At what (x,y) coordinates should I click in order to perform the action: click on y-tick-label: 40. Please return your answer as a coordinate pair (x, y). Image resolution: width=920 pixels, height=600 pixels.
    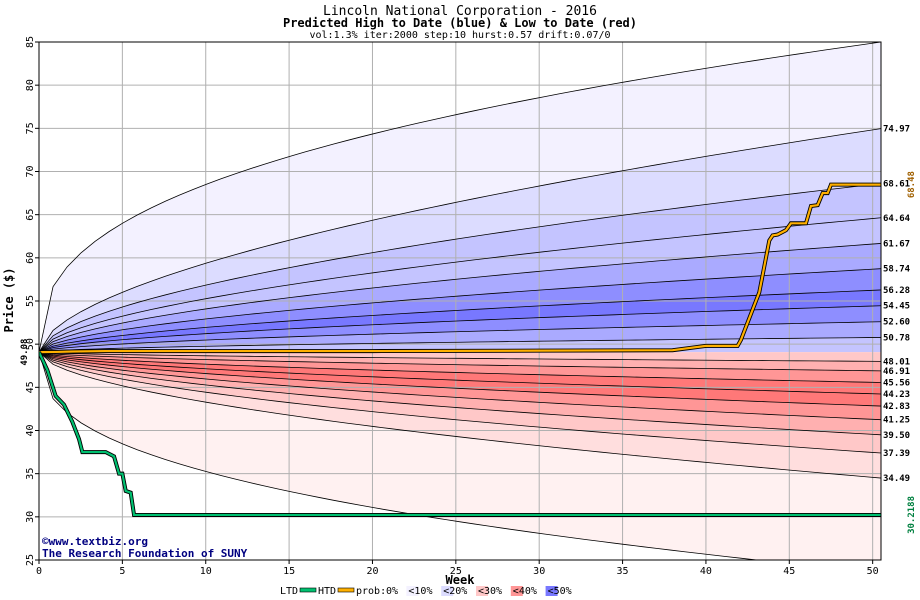
    Looking at the image, I should click on (30, 430).